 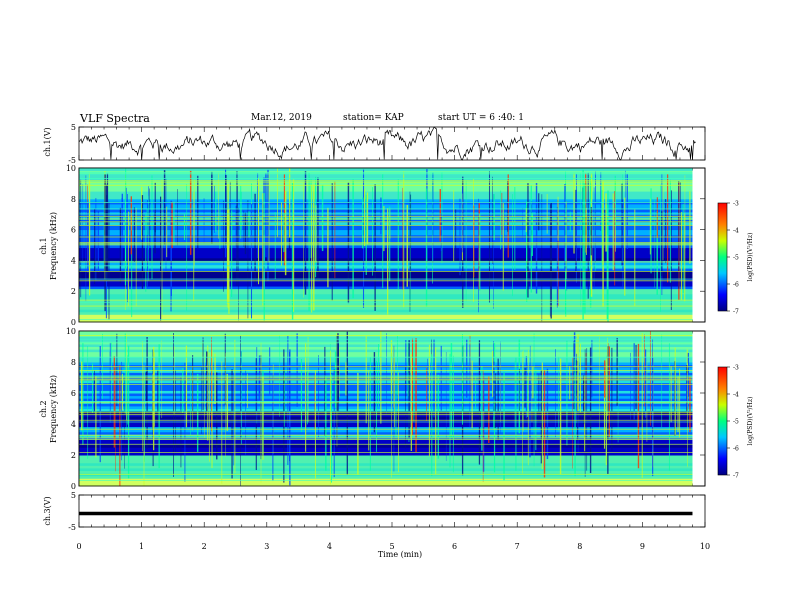 I want to click on colorbar-ch1-label: log(PSD)(V²/Hz), so click(x=750, y=257).